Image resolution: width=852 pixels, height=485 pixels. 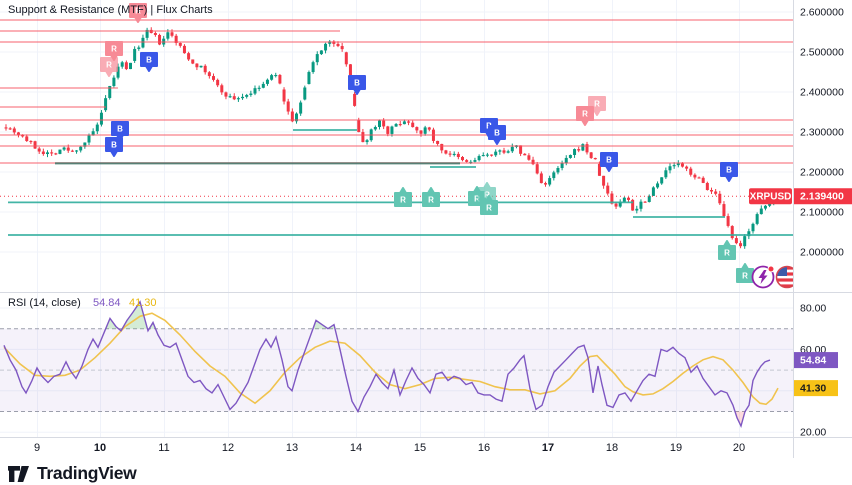 What do you see at coordinates (676, 448) in the screenshot?
I see `time-tick-label: 19` at bounding box center [676, 448].